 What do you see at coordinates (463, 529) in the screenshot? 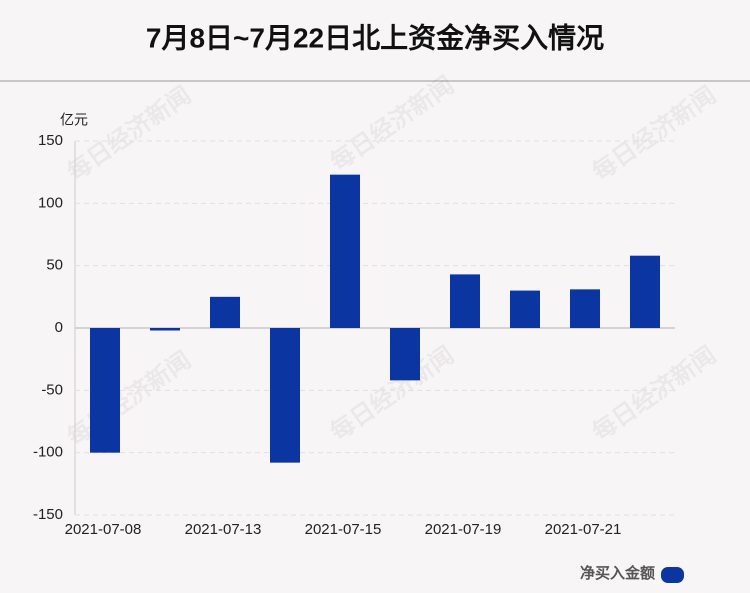
I see `x-tick-label: 2021-07-19` at bounding box center [463, 529].